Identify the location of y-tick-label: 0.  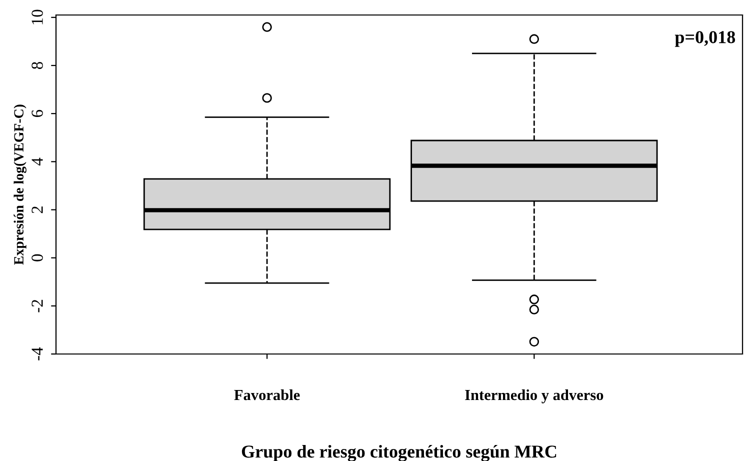
(37, 258).